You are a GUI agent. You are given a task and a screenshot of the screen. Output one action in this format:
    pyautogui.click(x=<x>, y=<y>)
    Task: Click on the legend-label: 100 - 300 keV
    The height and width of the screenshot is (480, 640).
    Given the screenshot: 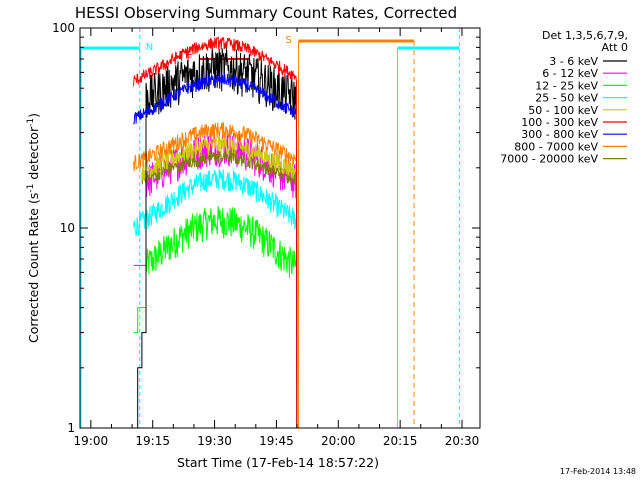 What is the action you would take?
    pyautogui.click(x=559, y=122)
    